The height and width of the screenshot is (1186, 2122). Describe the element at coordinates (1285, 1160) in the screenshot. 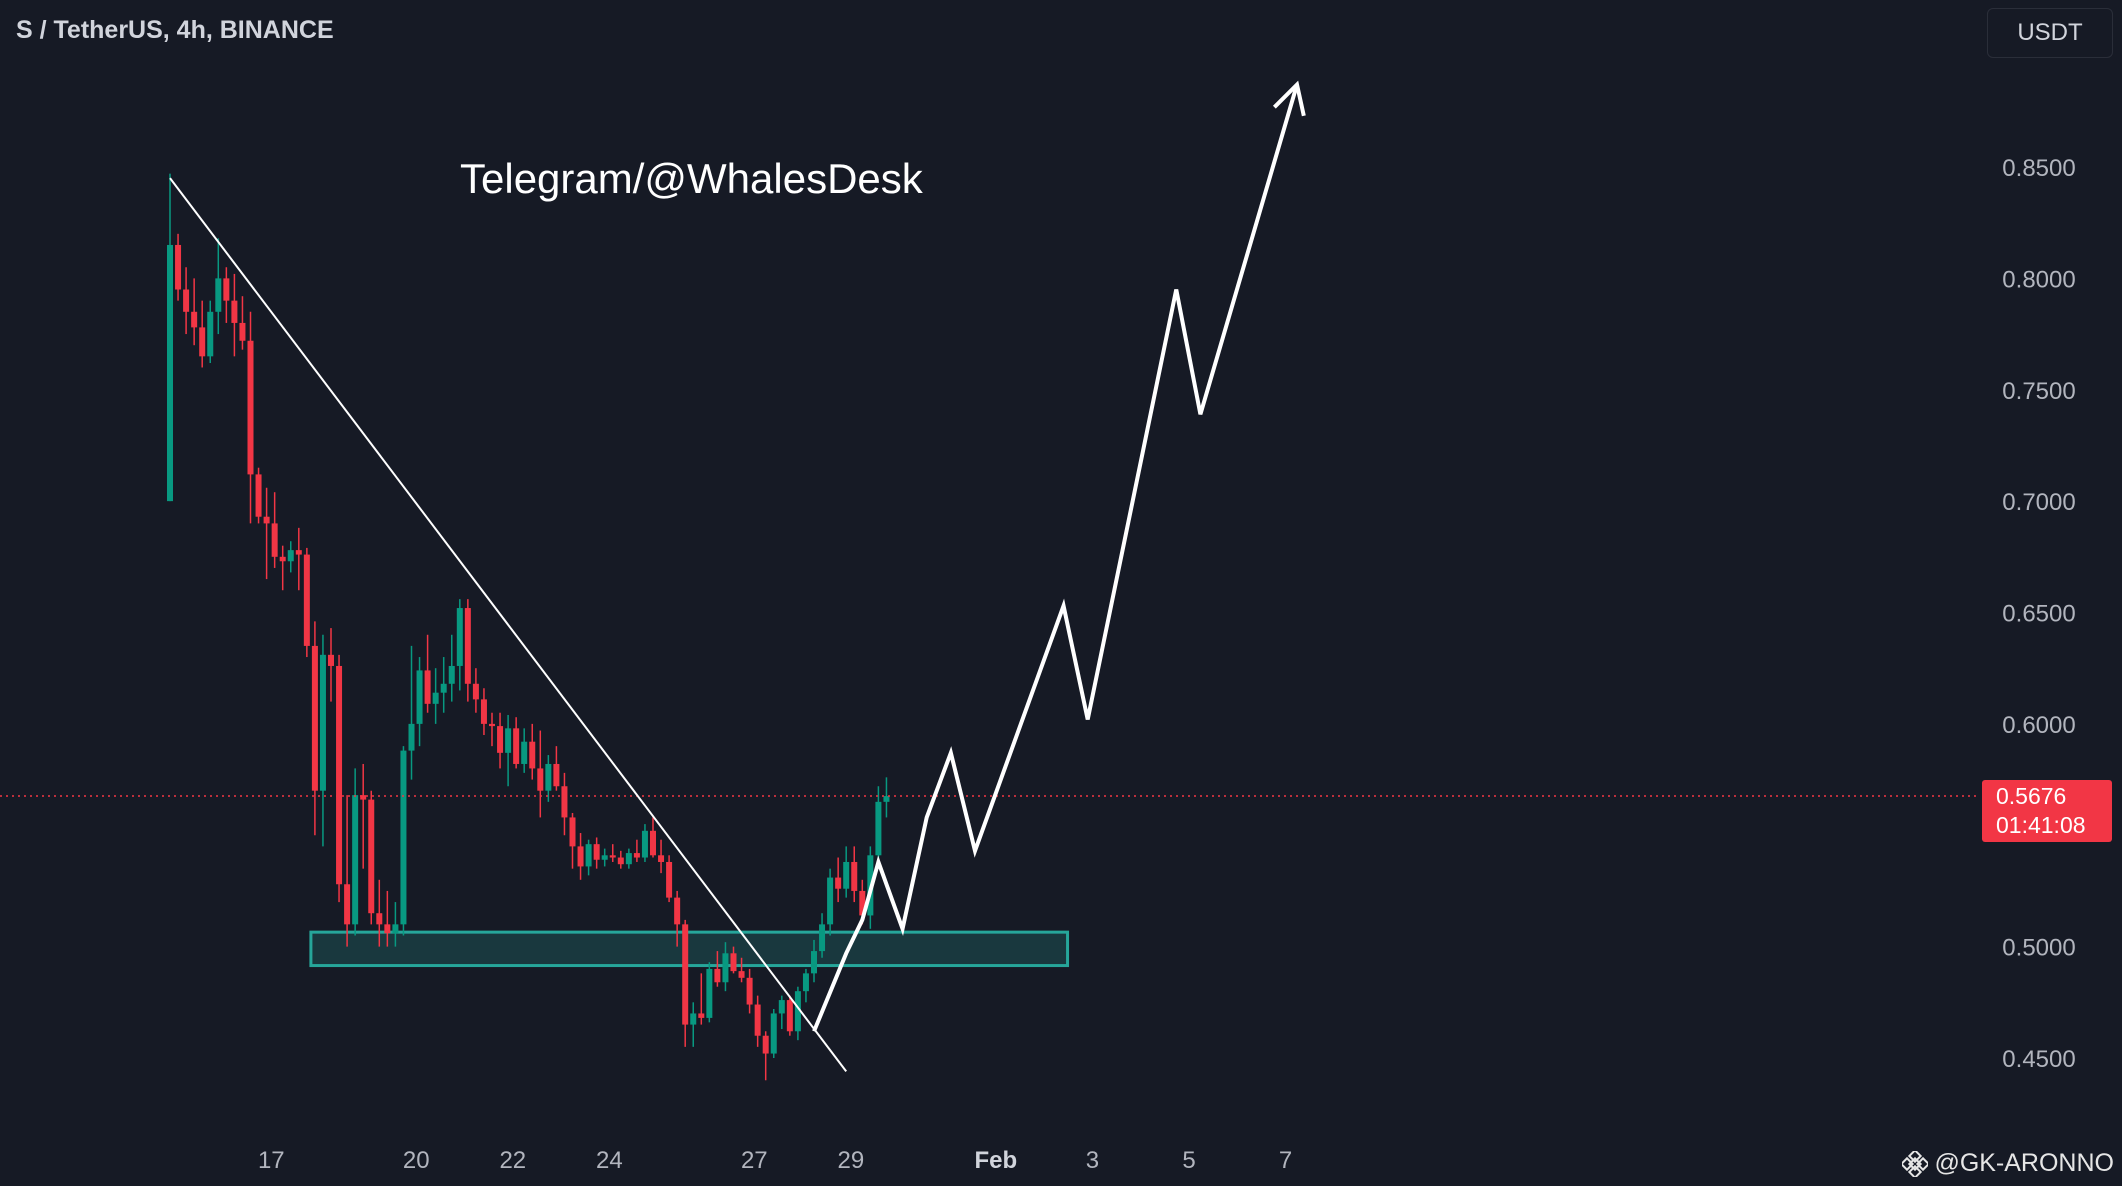

I see `x-tick-label: 7` at that location.